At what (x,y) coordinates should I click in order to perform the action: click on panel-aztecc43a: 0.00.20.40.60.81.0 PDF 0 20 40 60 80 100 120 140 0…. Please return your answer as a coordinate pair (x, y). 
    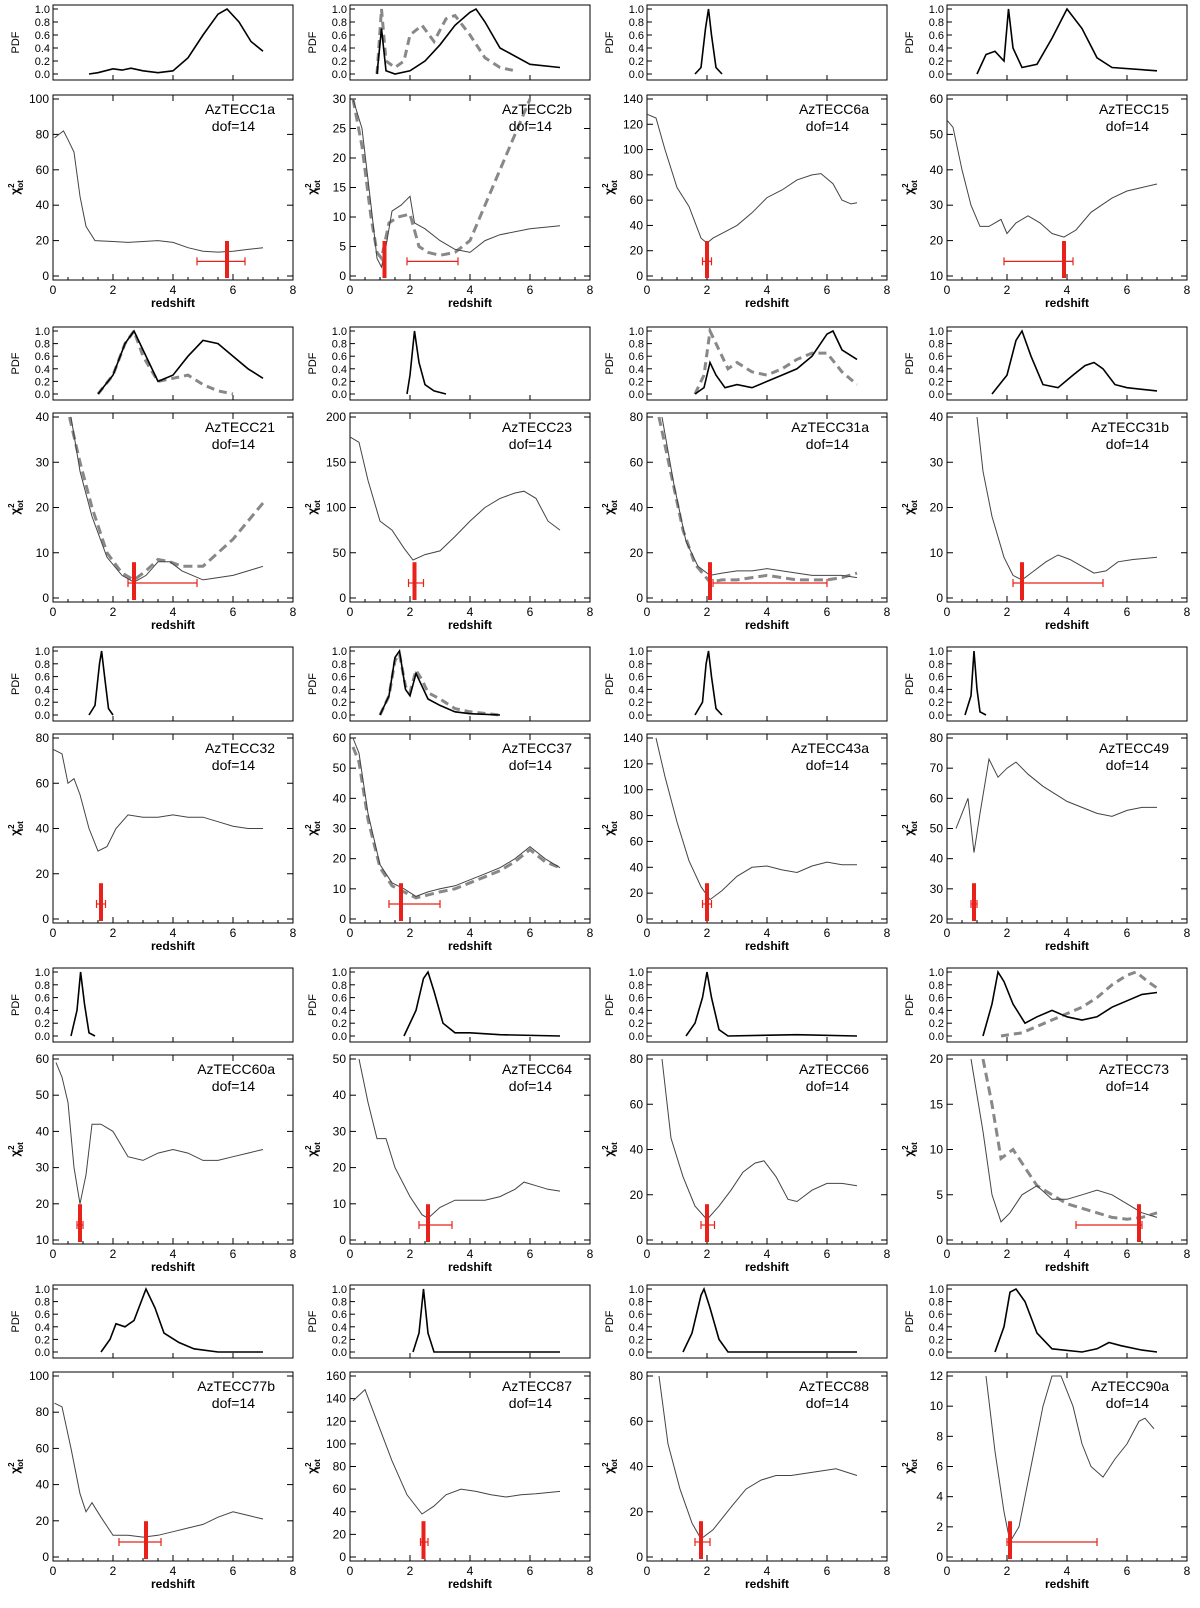
    Looking at the image, I should click on (746, 799).